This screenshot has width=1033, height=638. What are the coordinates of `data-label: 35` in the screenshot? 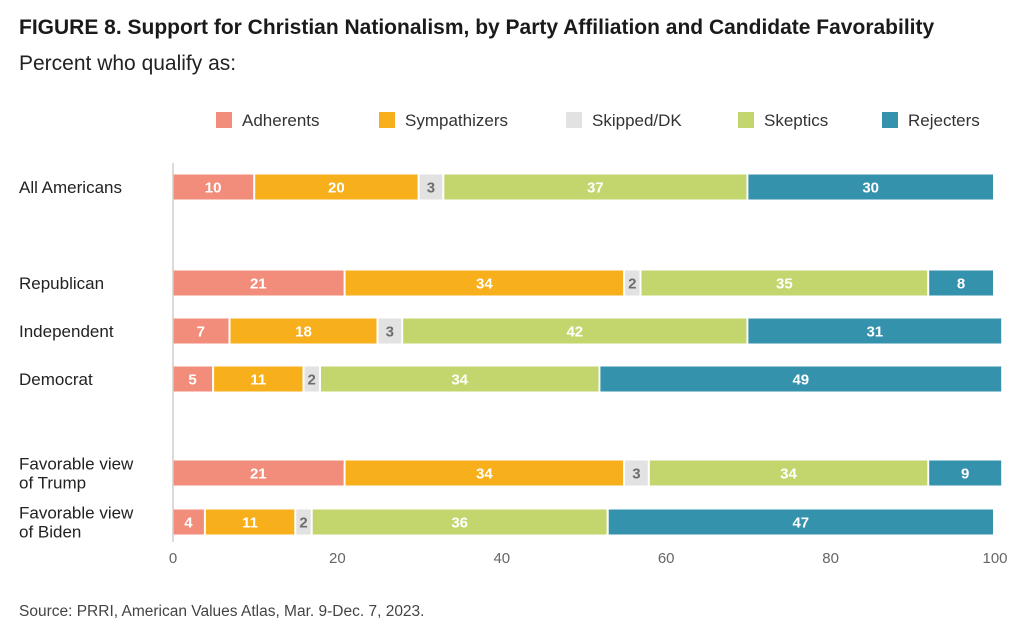 It's located at (784, 284).